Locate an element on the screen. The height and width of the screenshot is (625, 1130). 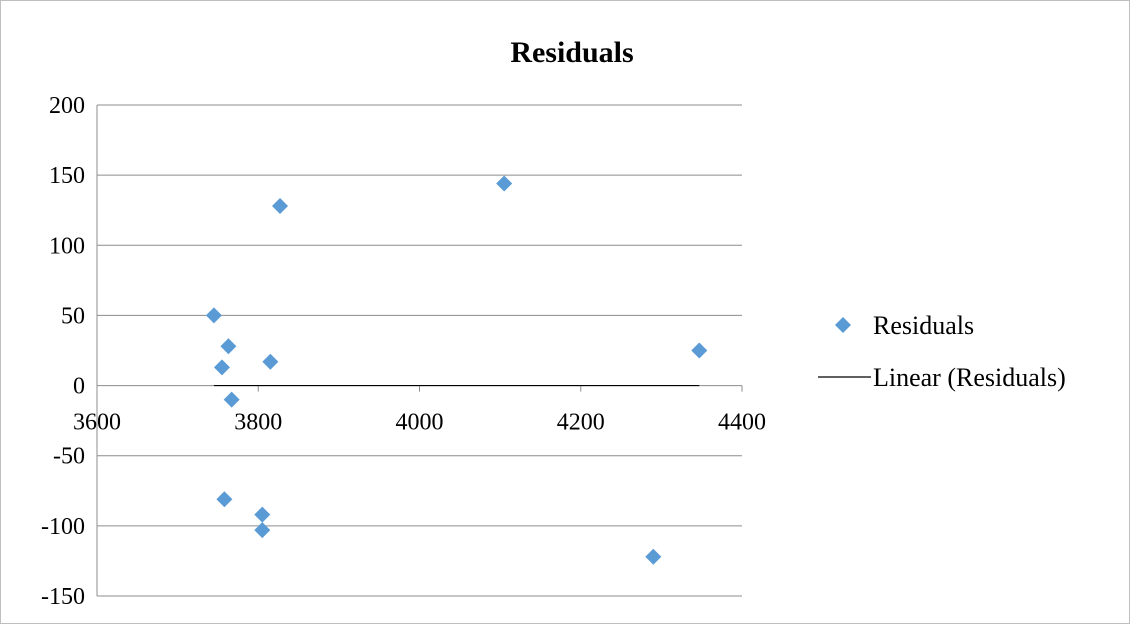
y-tick-label: 150 is located at coordinates (67, 176).